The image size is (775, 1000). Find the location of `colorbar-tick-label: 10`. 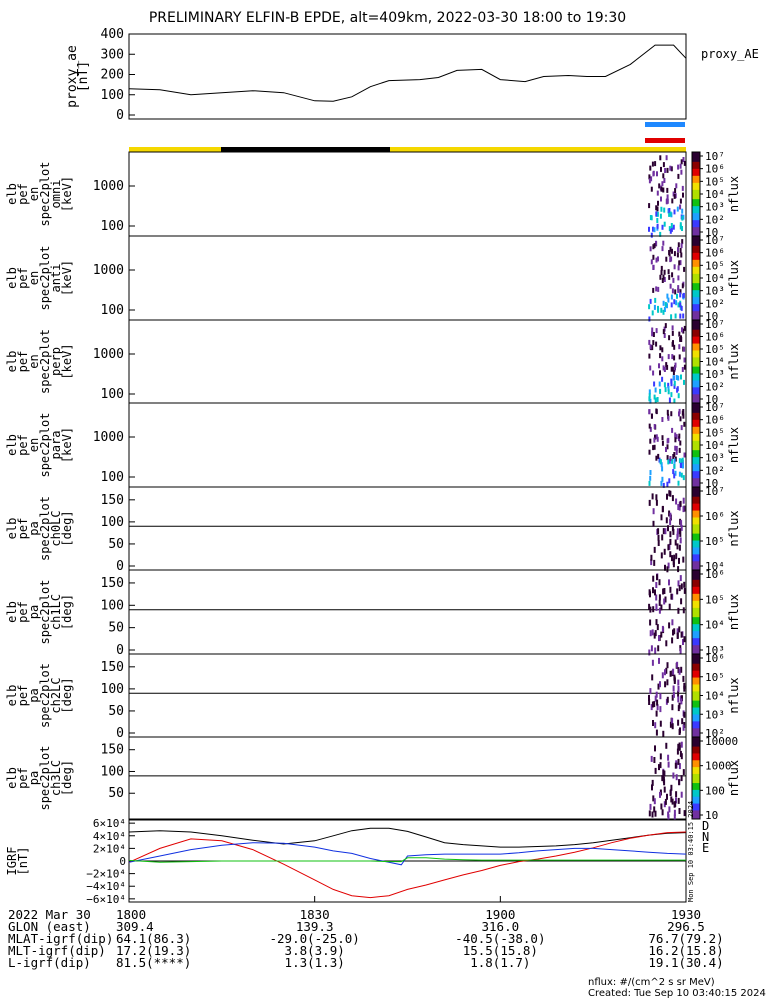

colorbar-tick-label: 10 is located at coordinates (711, 316).